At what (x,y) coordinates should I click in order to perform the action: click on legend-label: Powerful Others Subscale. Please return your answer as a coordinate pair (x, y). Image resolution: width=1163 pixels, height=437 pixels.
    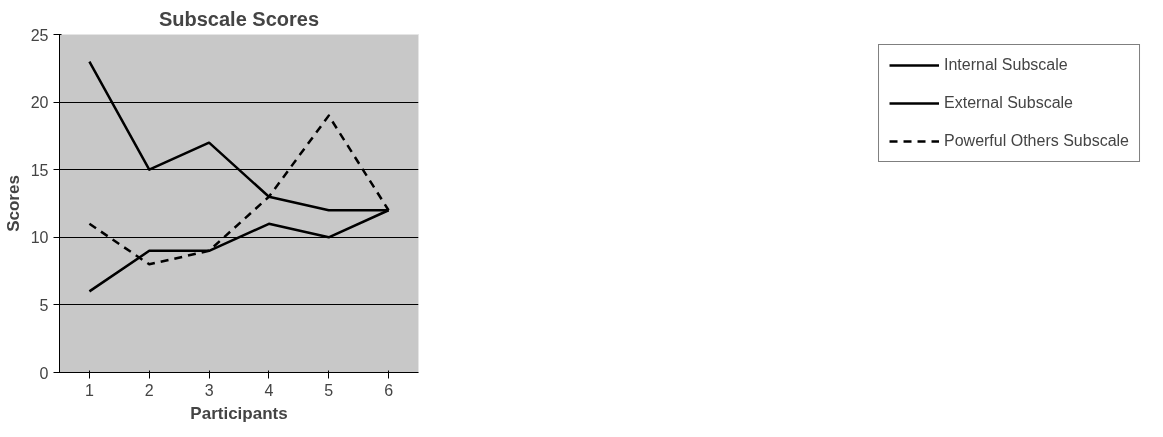
    Looking at the image, I should click on (1036, 141).